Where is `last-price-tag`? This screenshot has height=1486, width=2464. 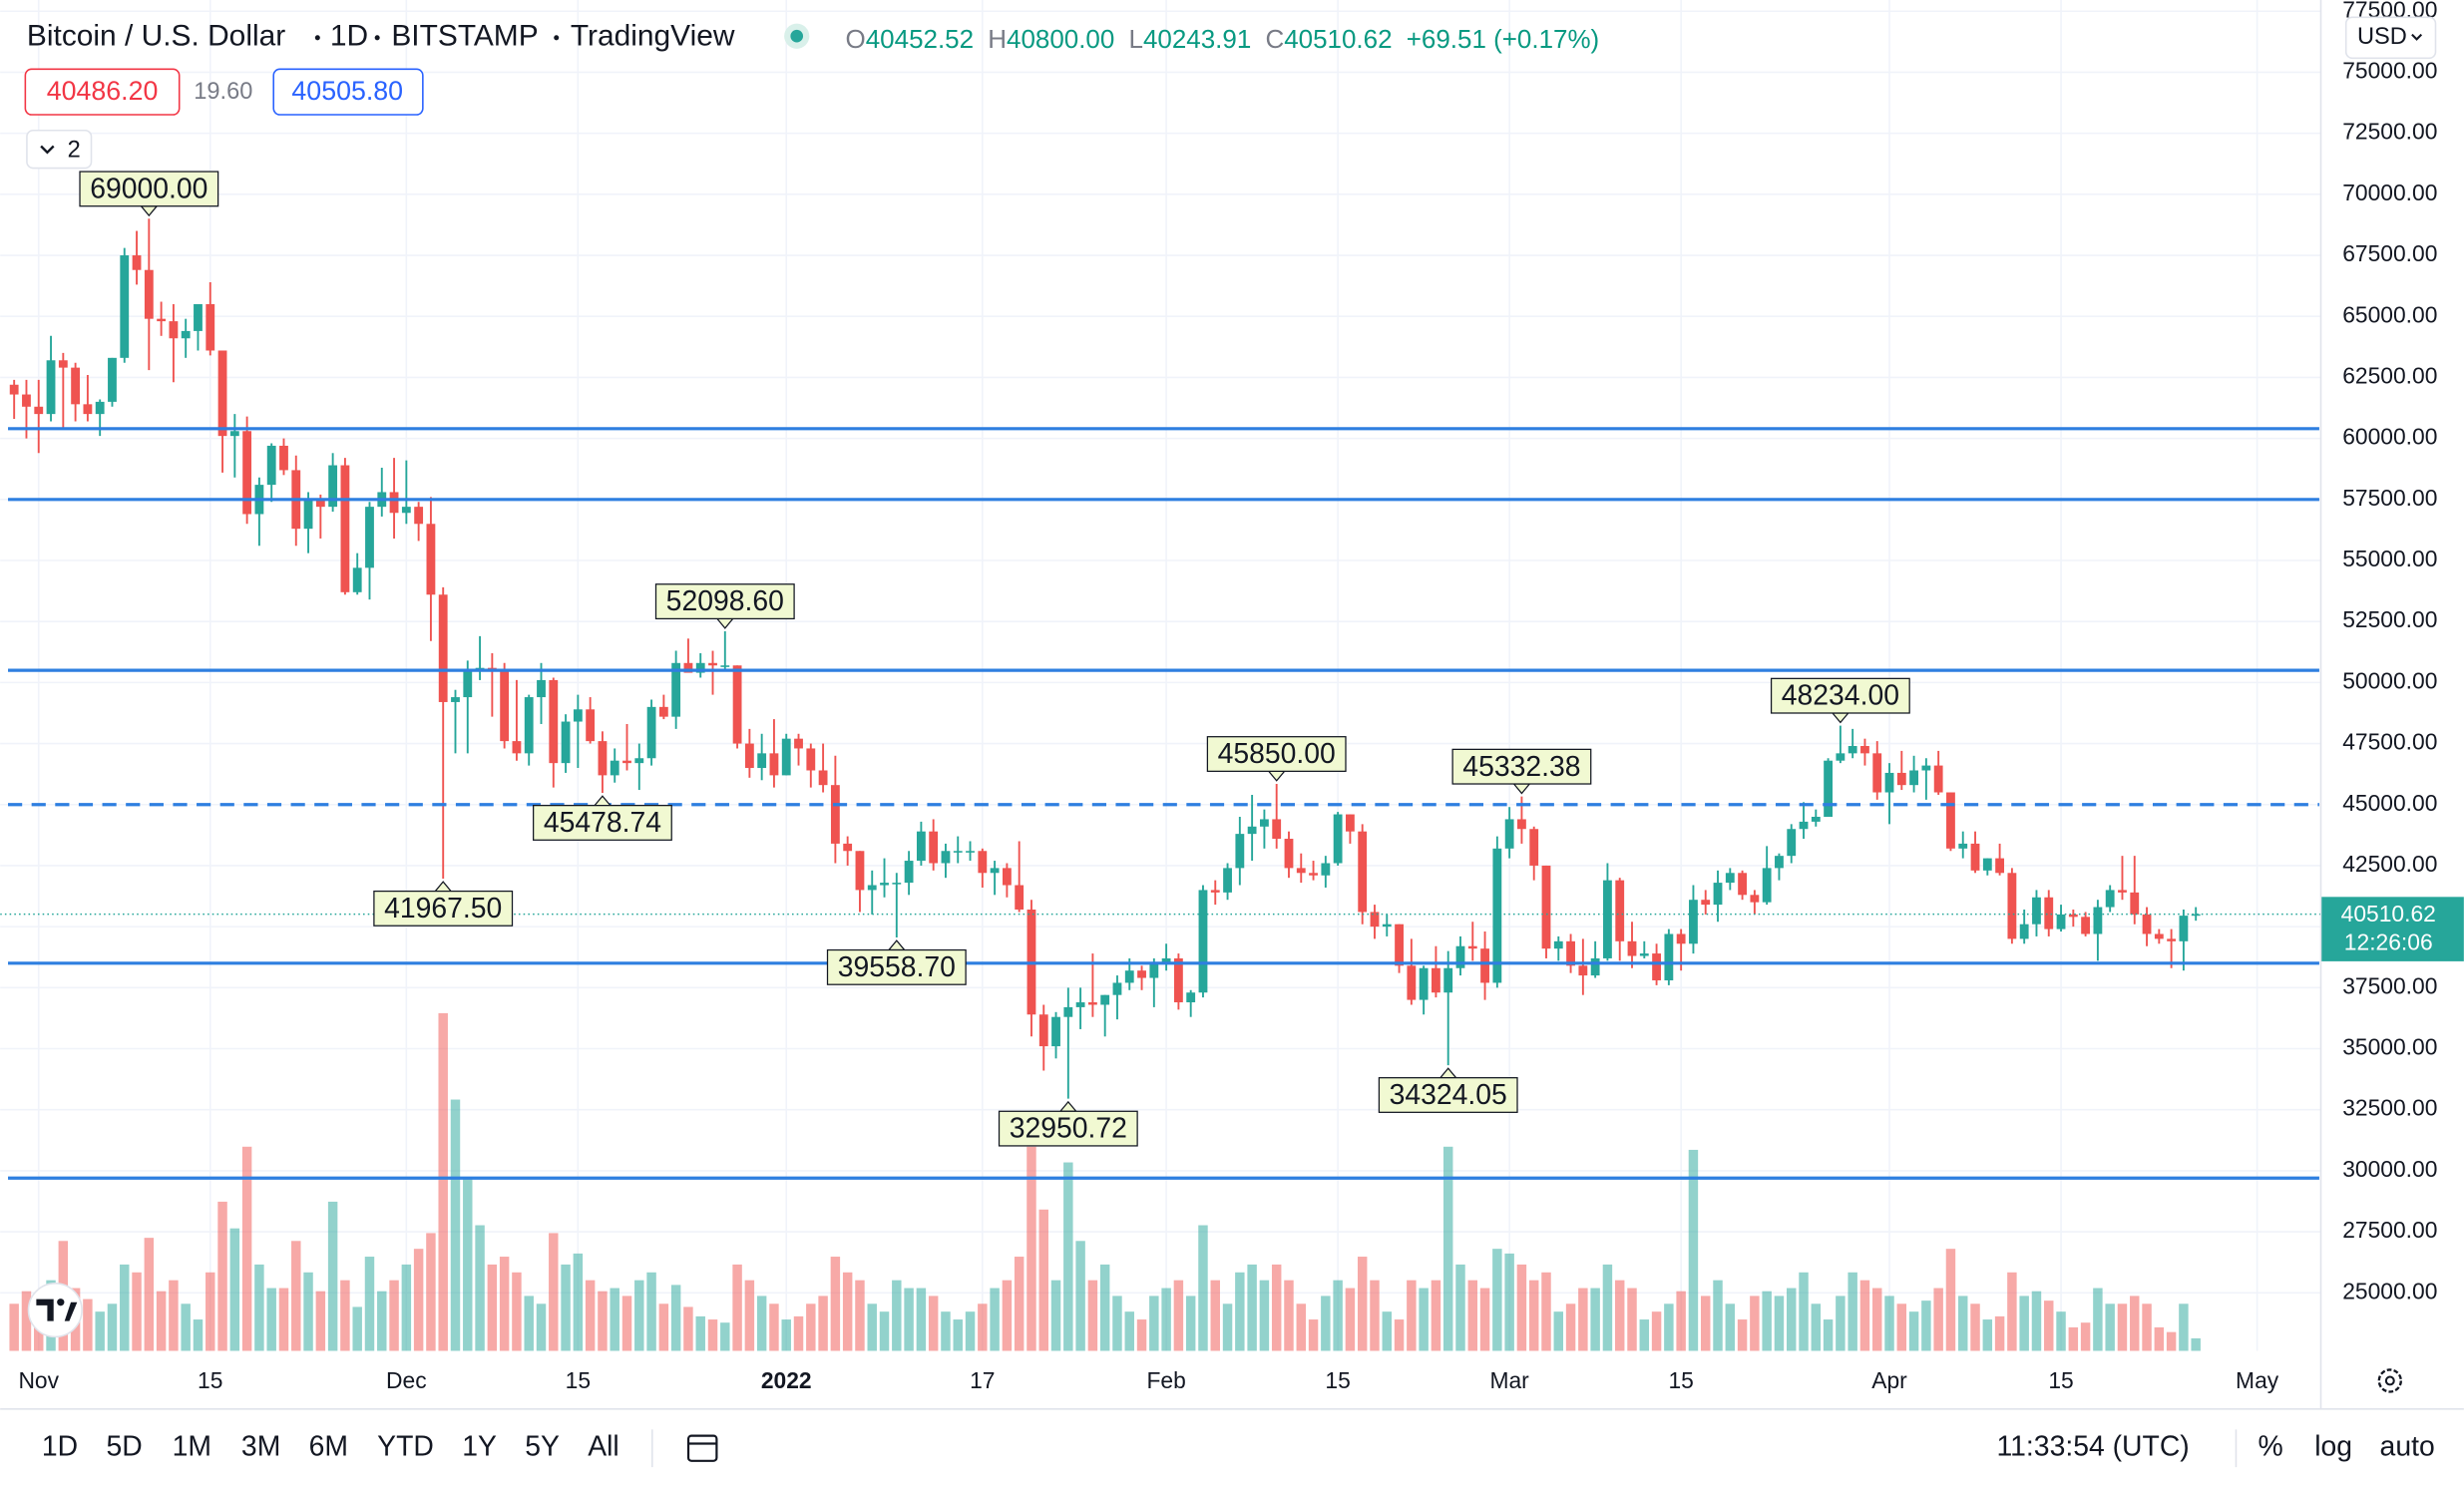
last-price-tag is located at coordinates (2392, 929).